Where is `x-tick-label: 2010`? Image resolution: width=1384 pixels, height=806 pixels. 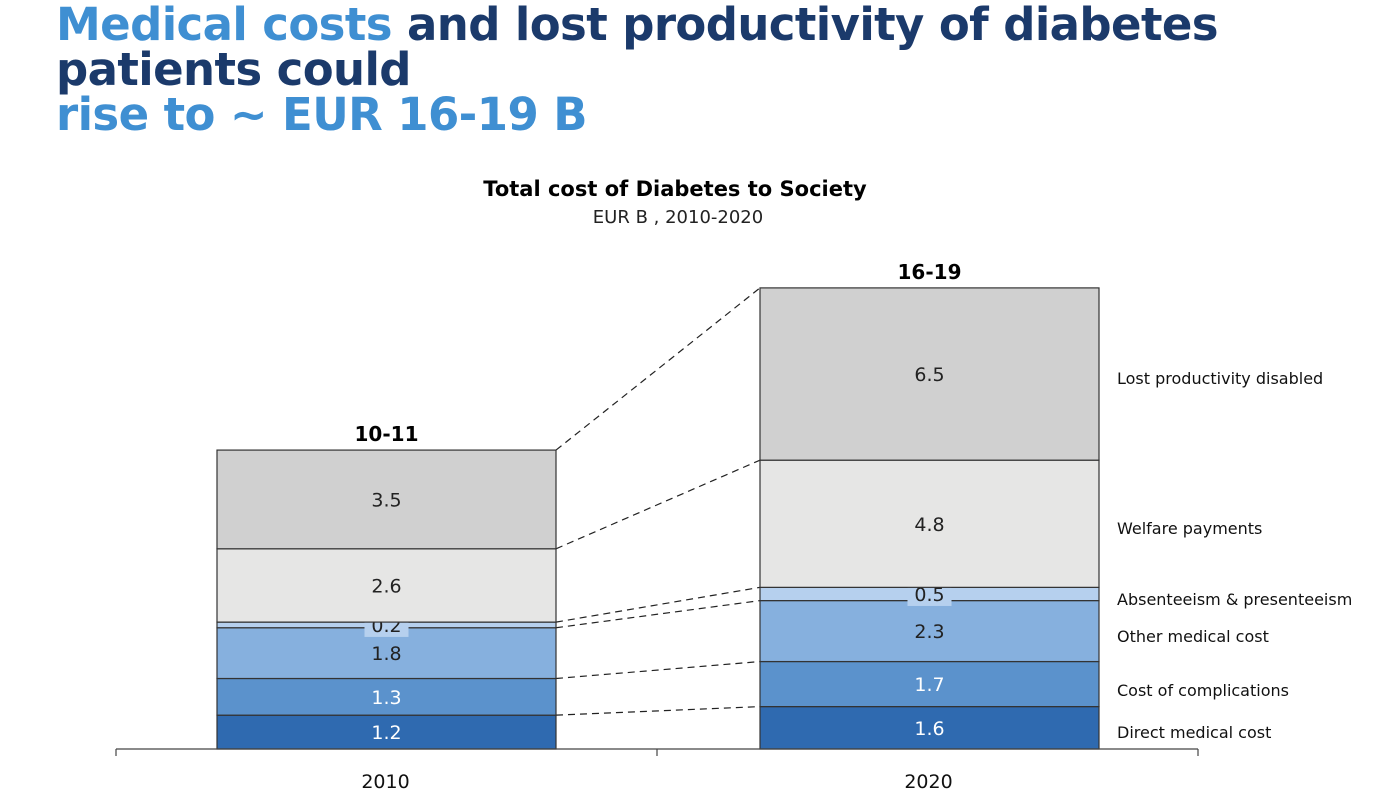 x-tick-label: 2010 is located at coordinates (385, 782).